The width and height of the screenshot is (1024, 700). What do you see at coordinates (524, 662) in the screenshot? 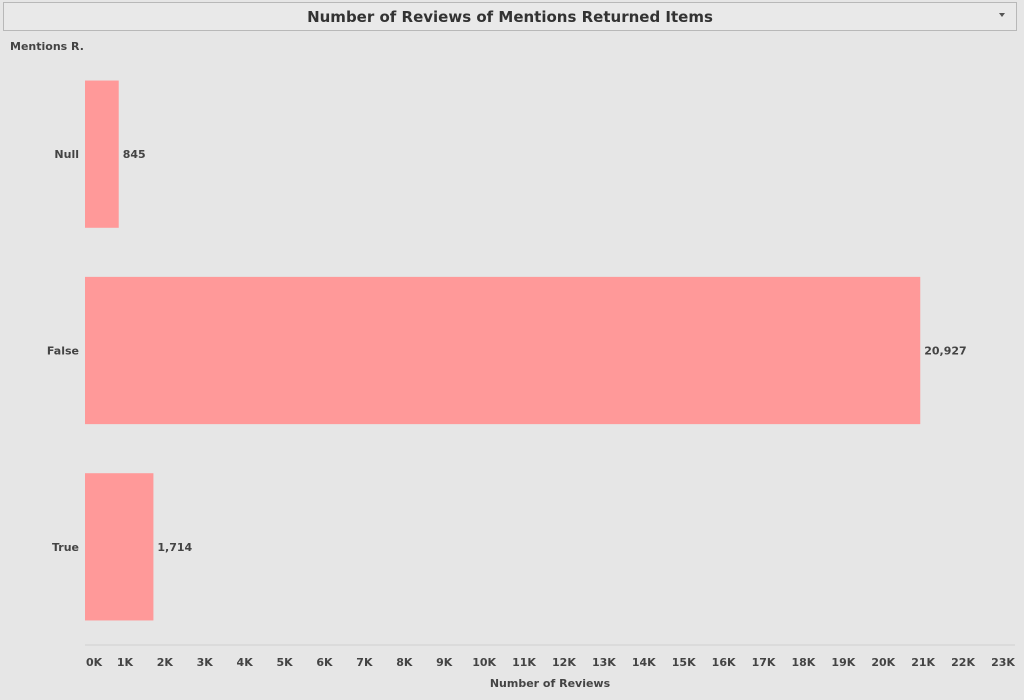
I see `x-tick-label: 11K` at bounding box center [524, 662].